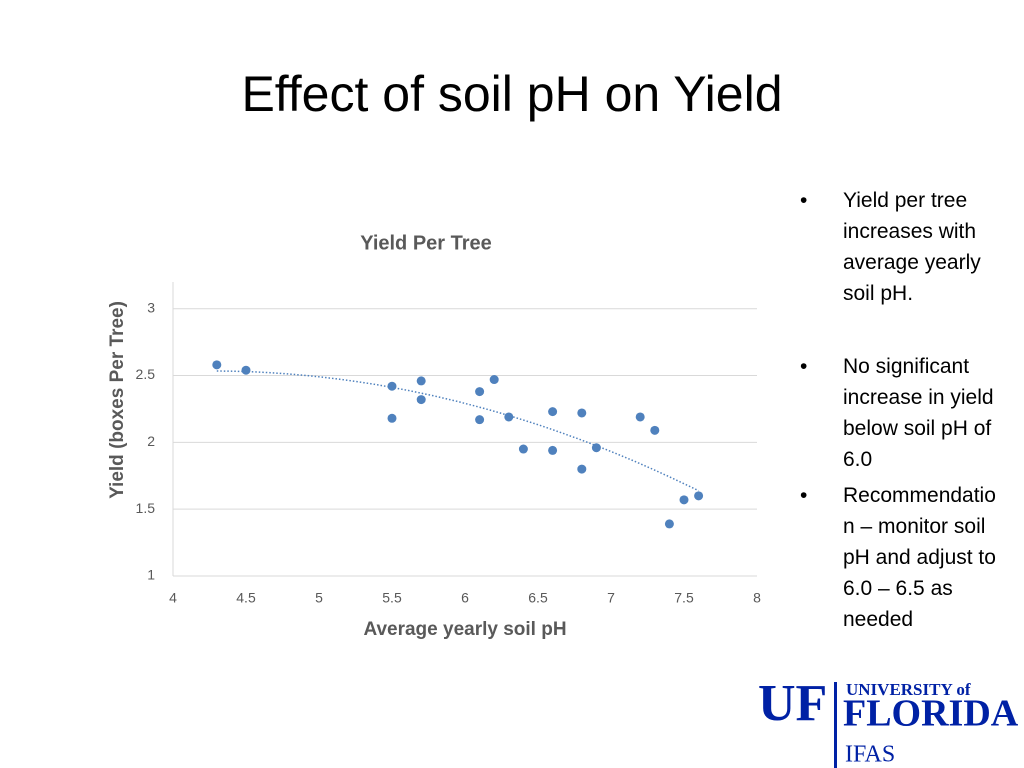 The height and width of the screenshot is (768, 1024). I want to click on x-tick-label: 4, so click(173, 598).